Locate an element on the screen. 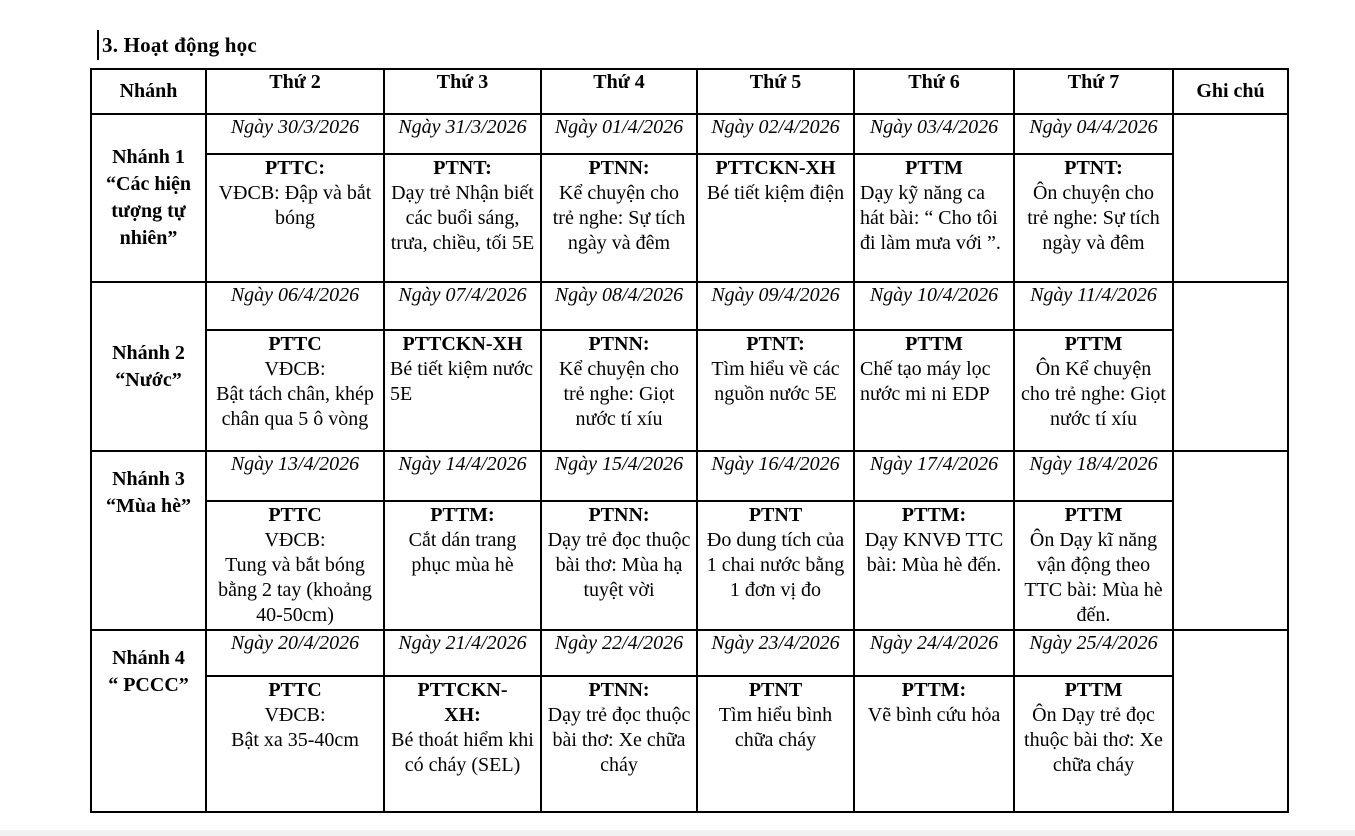 The height and width of the screenshot is (836, 1355). date-cell: Ngày 03/4/2026 is located at coordinates (934, 134).